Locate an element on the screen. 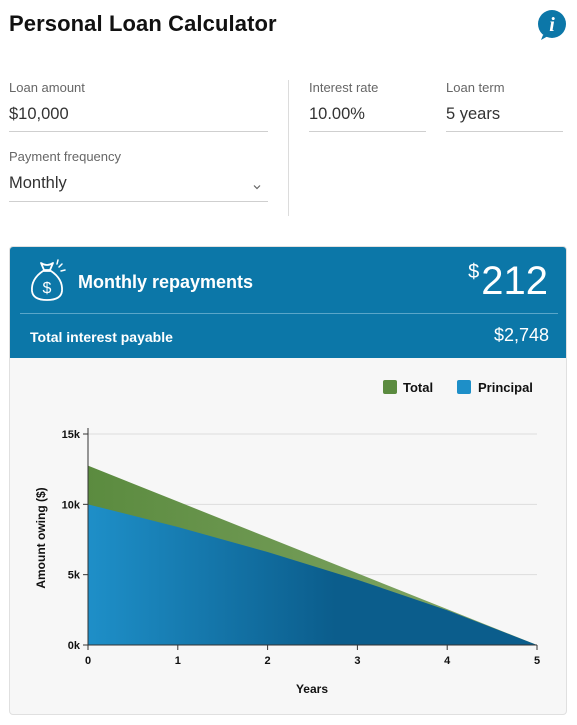 The image size is (577, 725). y-tick-label: 0k is located at coordinates (74, 646).